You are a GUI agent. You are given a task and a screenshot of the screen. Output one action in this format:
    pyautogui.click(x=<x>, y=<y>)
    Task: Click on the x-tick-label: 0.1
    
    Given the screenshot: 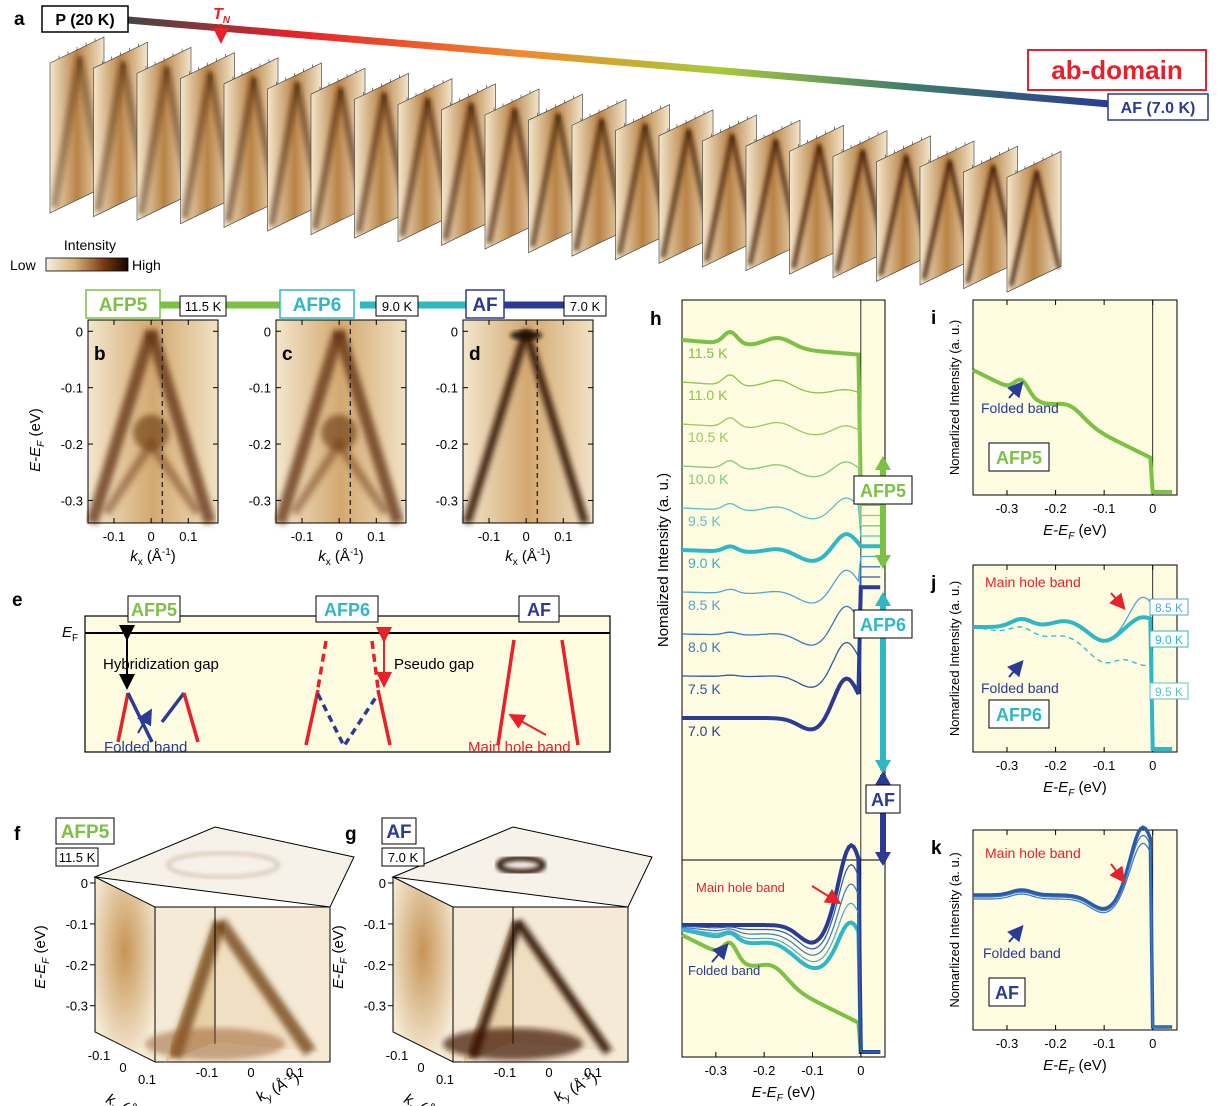 What is the action you would take?
    pyautogui.click(x=188, y=536)
    